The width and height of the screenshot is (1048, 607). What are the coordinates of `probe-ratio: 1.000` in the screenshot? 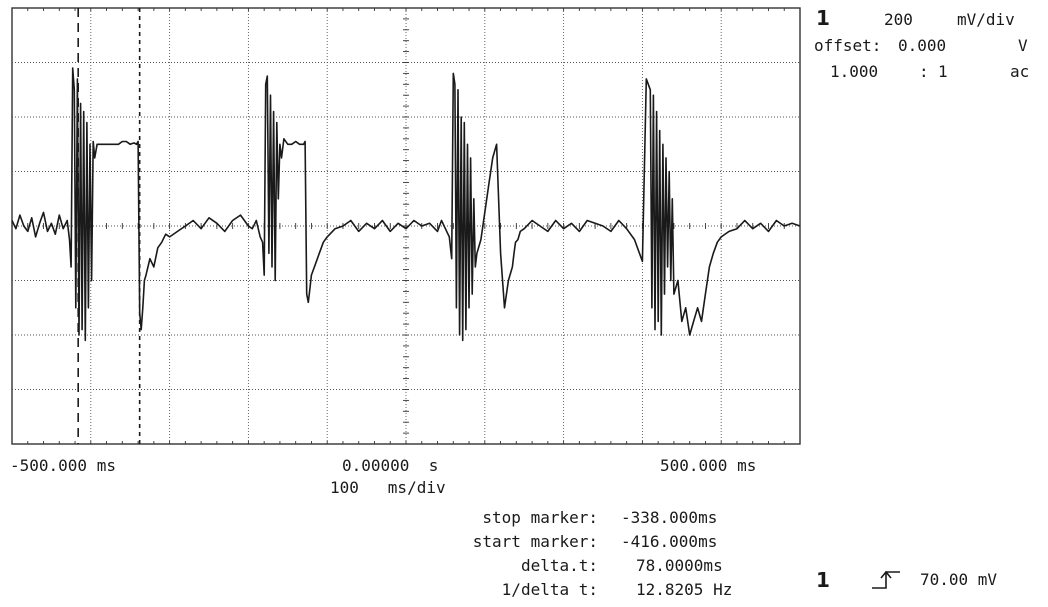 It's located at (854, 71).